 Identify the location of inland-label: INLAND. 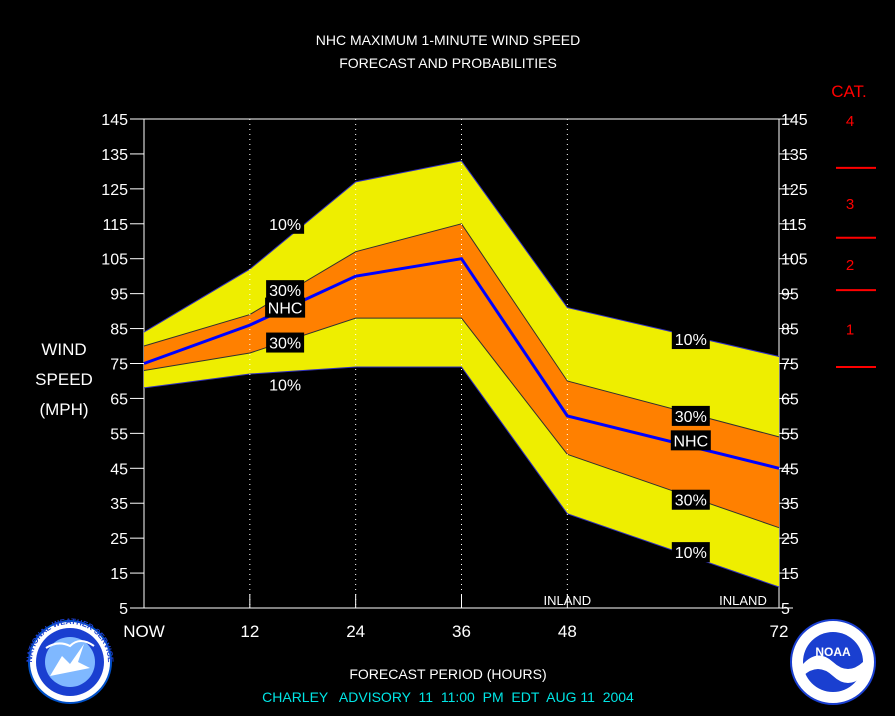
(743, 600).